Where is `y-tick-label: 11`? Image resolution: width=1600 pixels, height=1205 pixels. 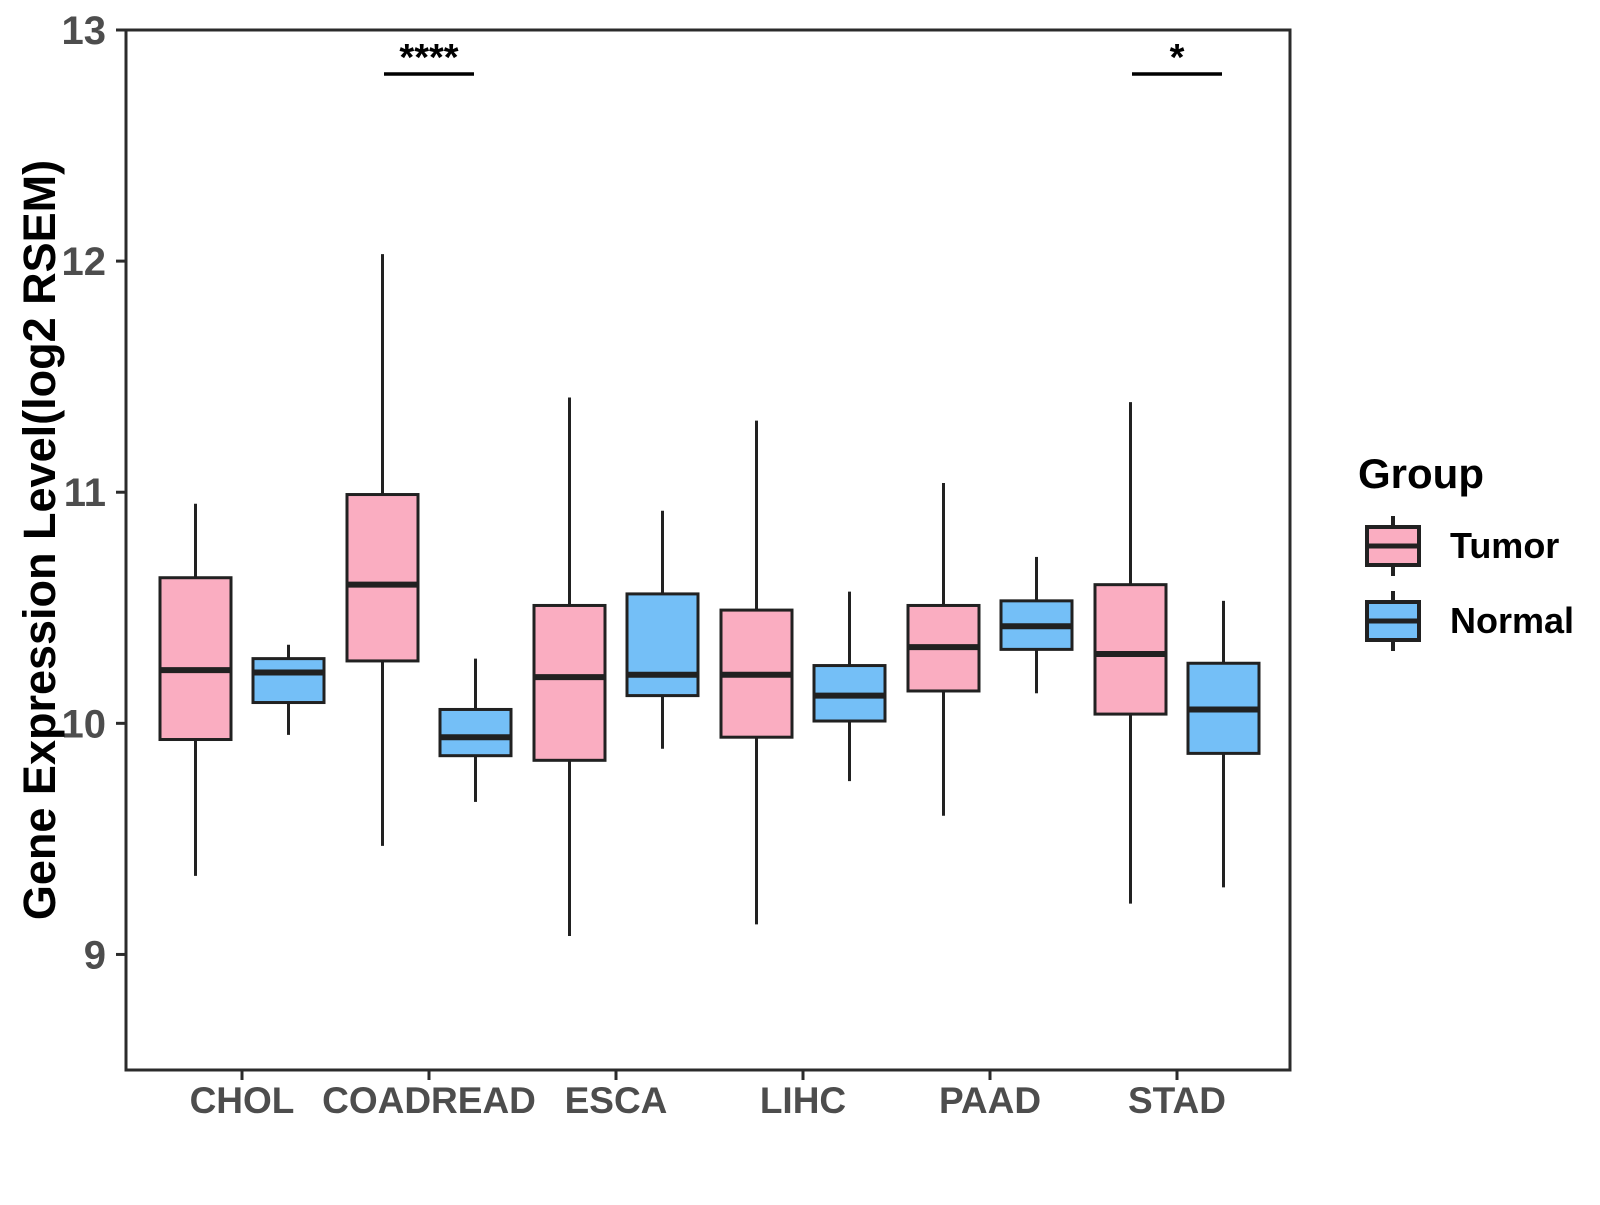
y-tick-label: 11 is located at coordinates (85, 493).